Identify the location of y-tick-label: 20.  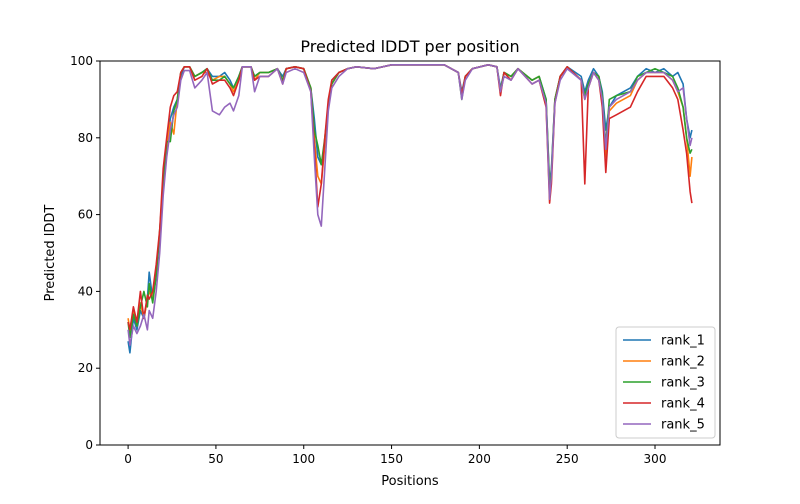
(85, 368).